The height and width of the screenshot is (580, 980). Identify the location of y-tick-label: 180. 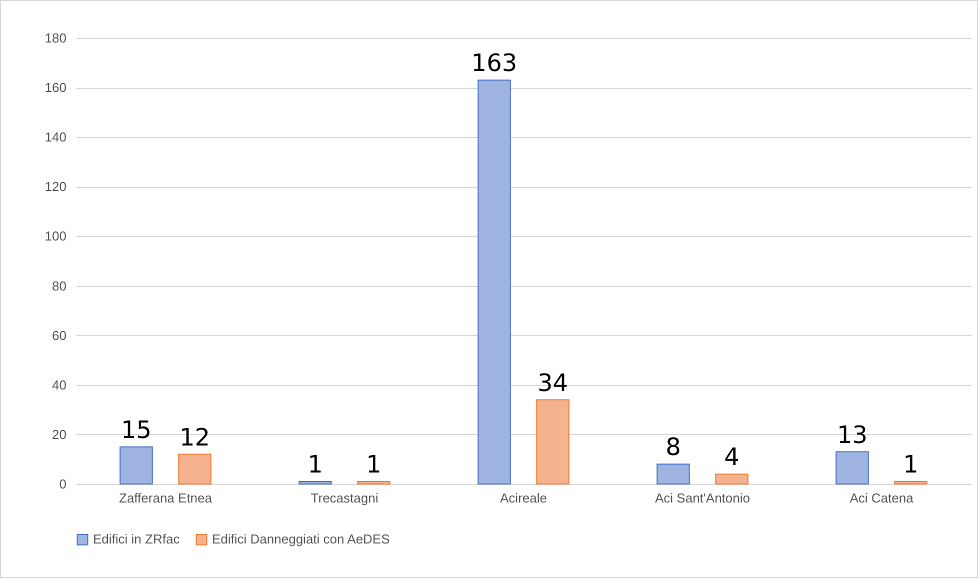
(55, 38).